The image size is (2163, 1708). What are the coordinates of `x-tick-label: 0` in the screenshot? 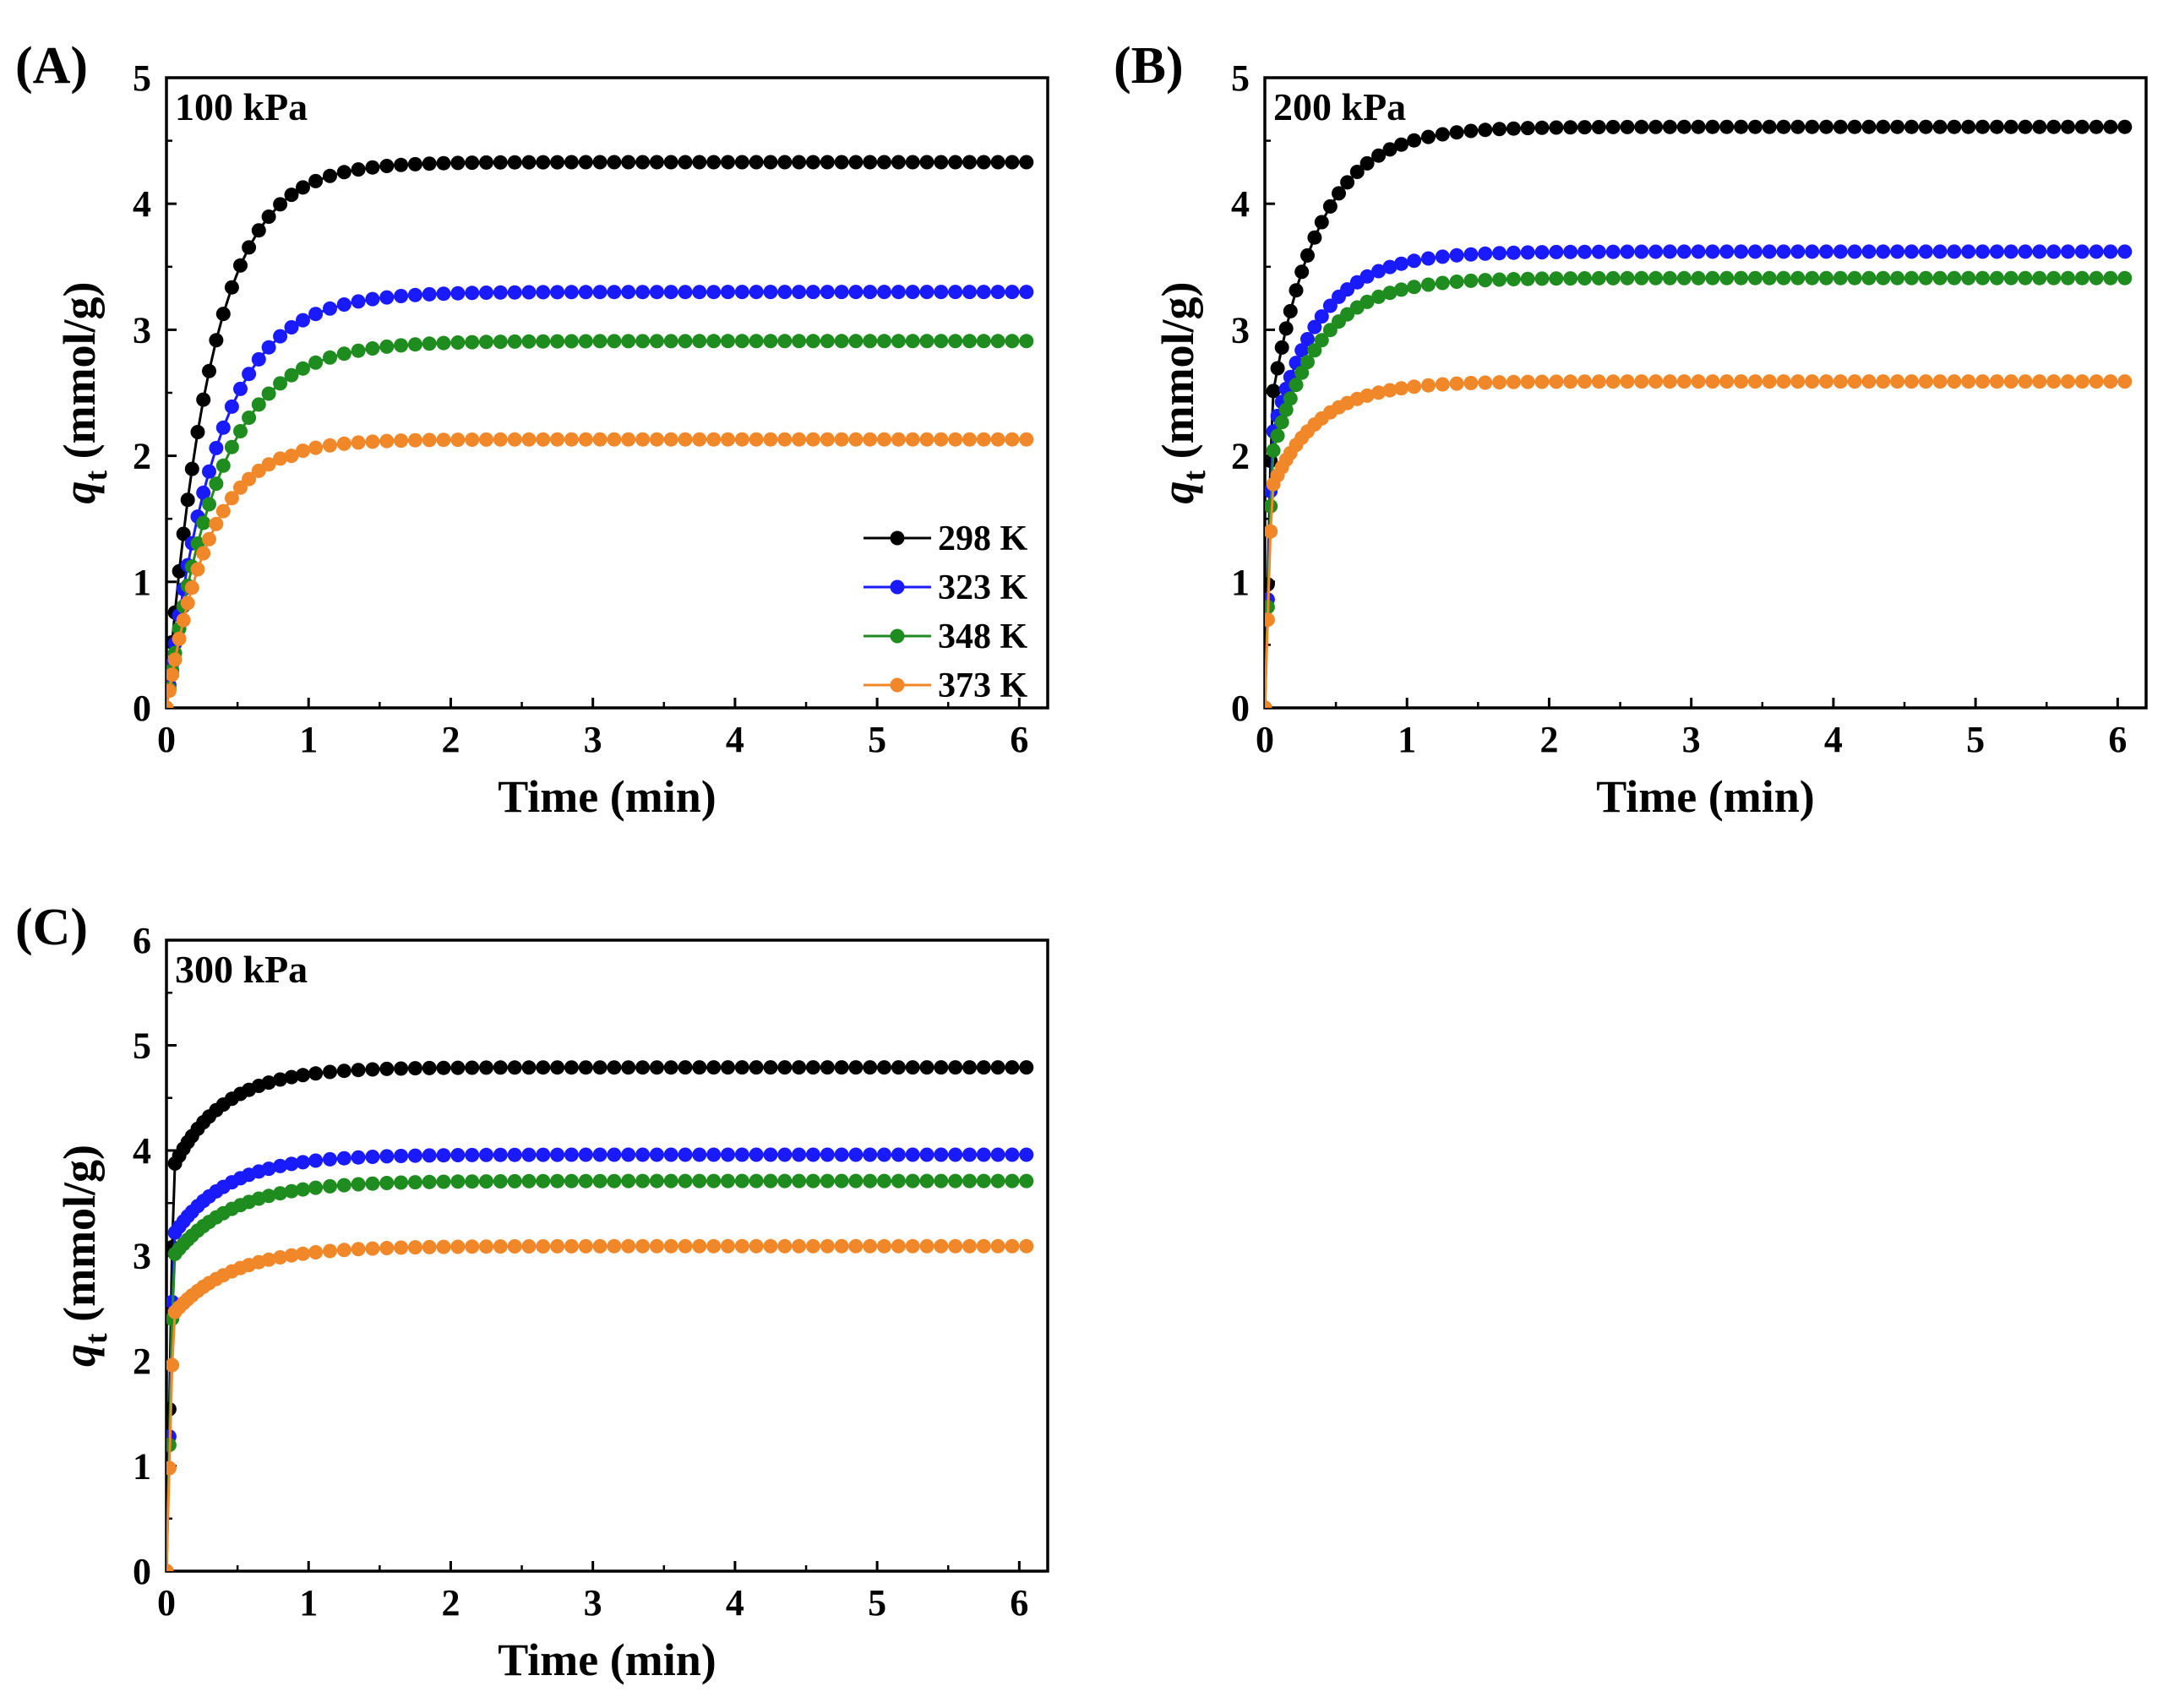 It's located at (166, 1603).